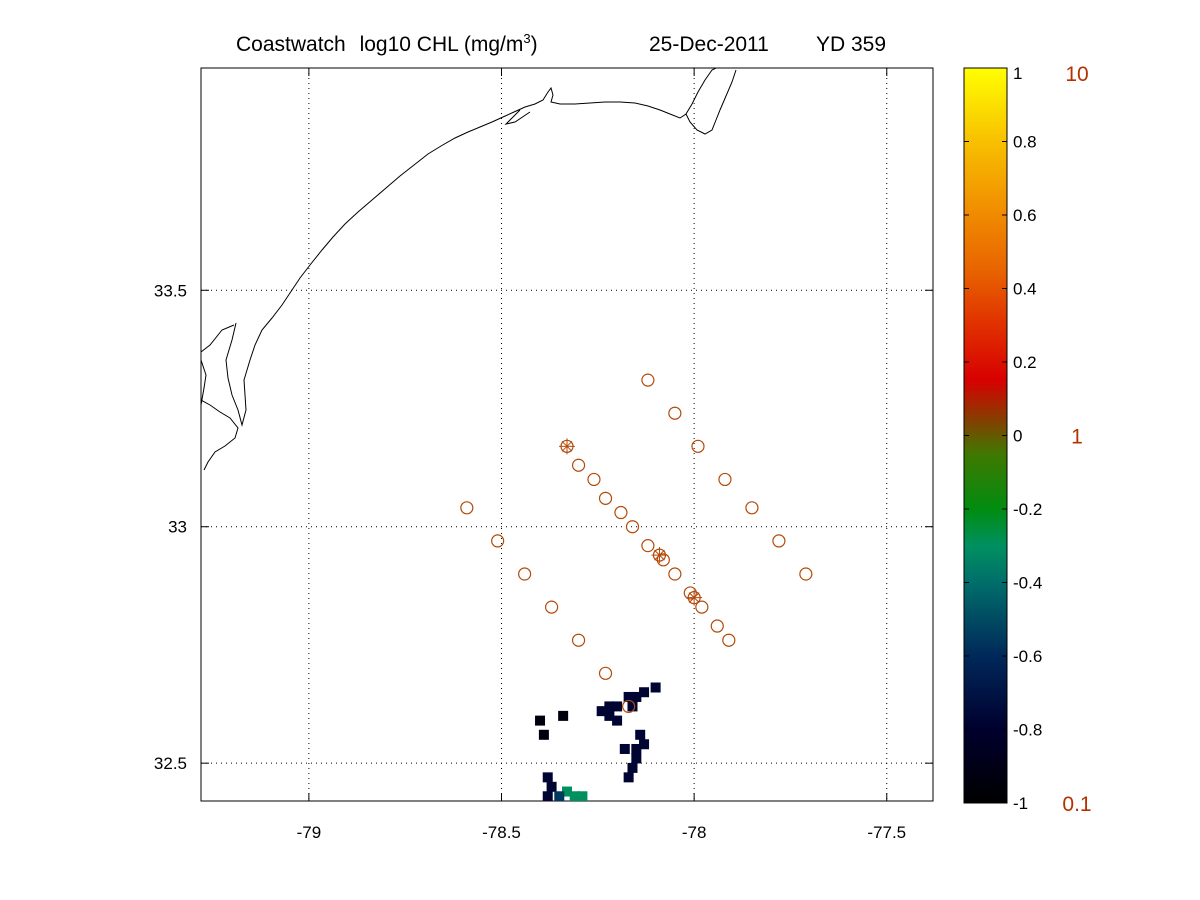  Describe the element at coordinates (1025, 362) in the screenshot. I see `colorbar-tick-label: 0.2` at that location.